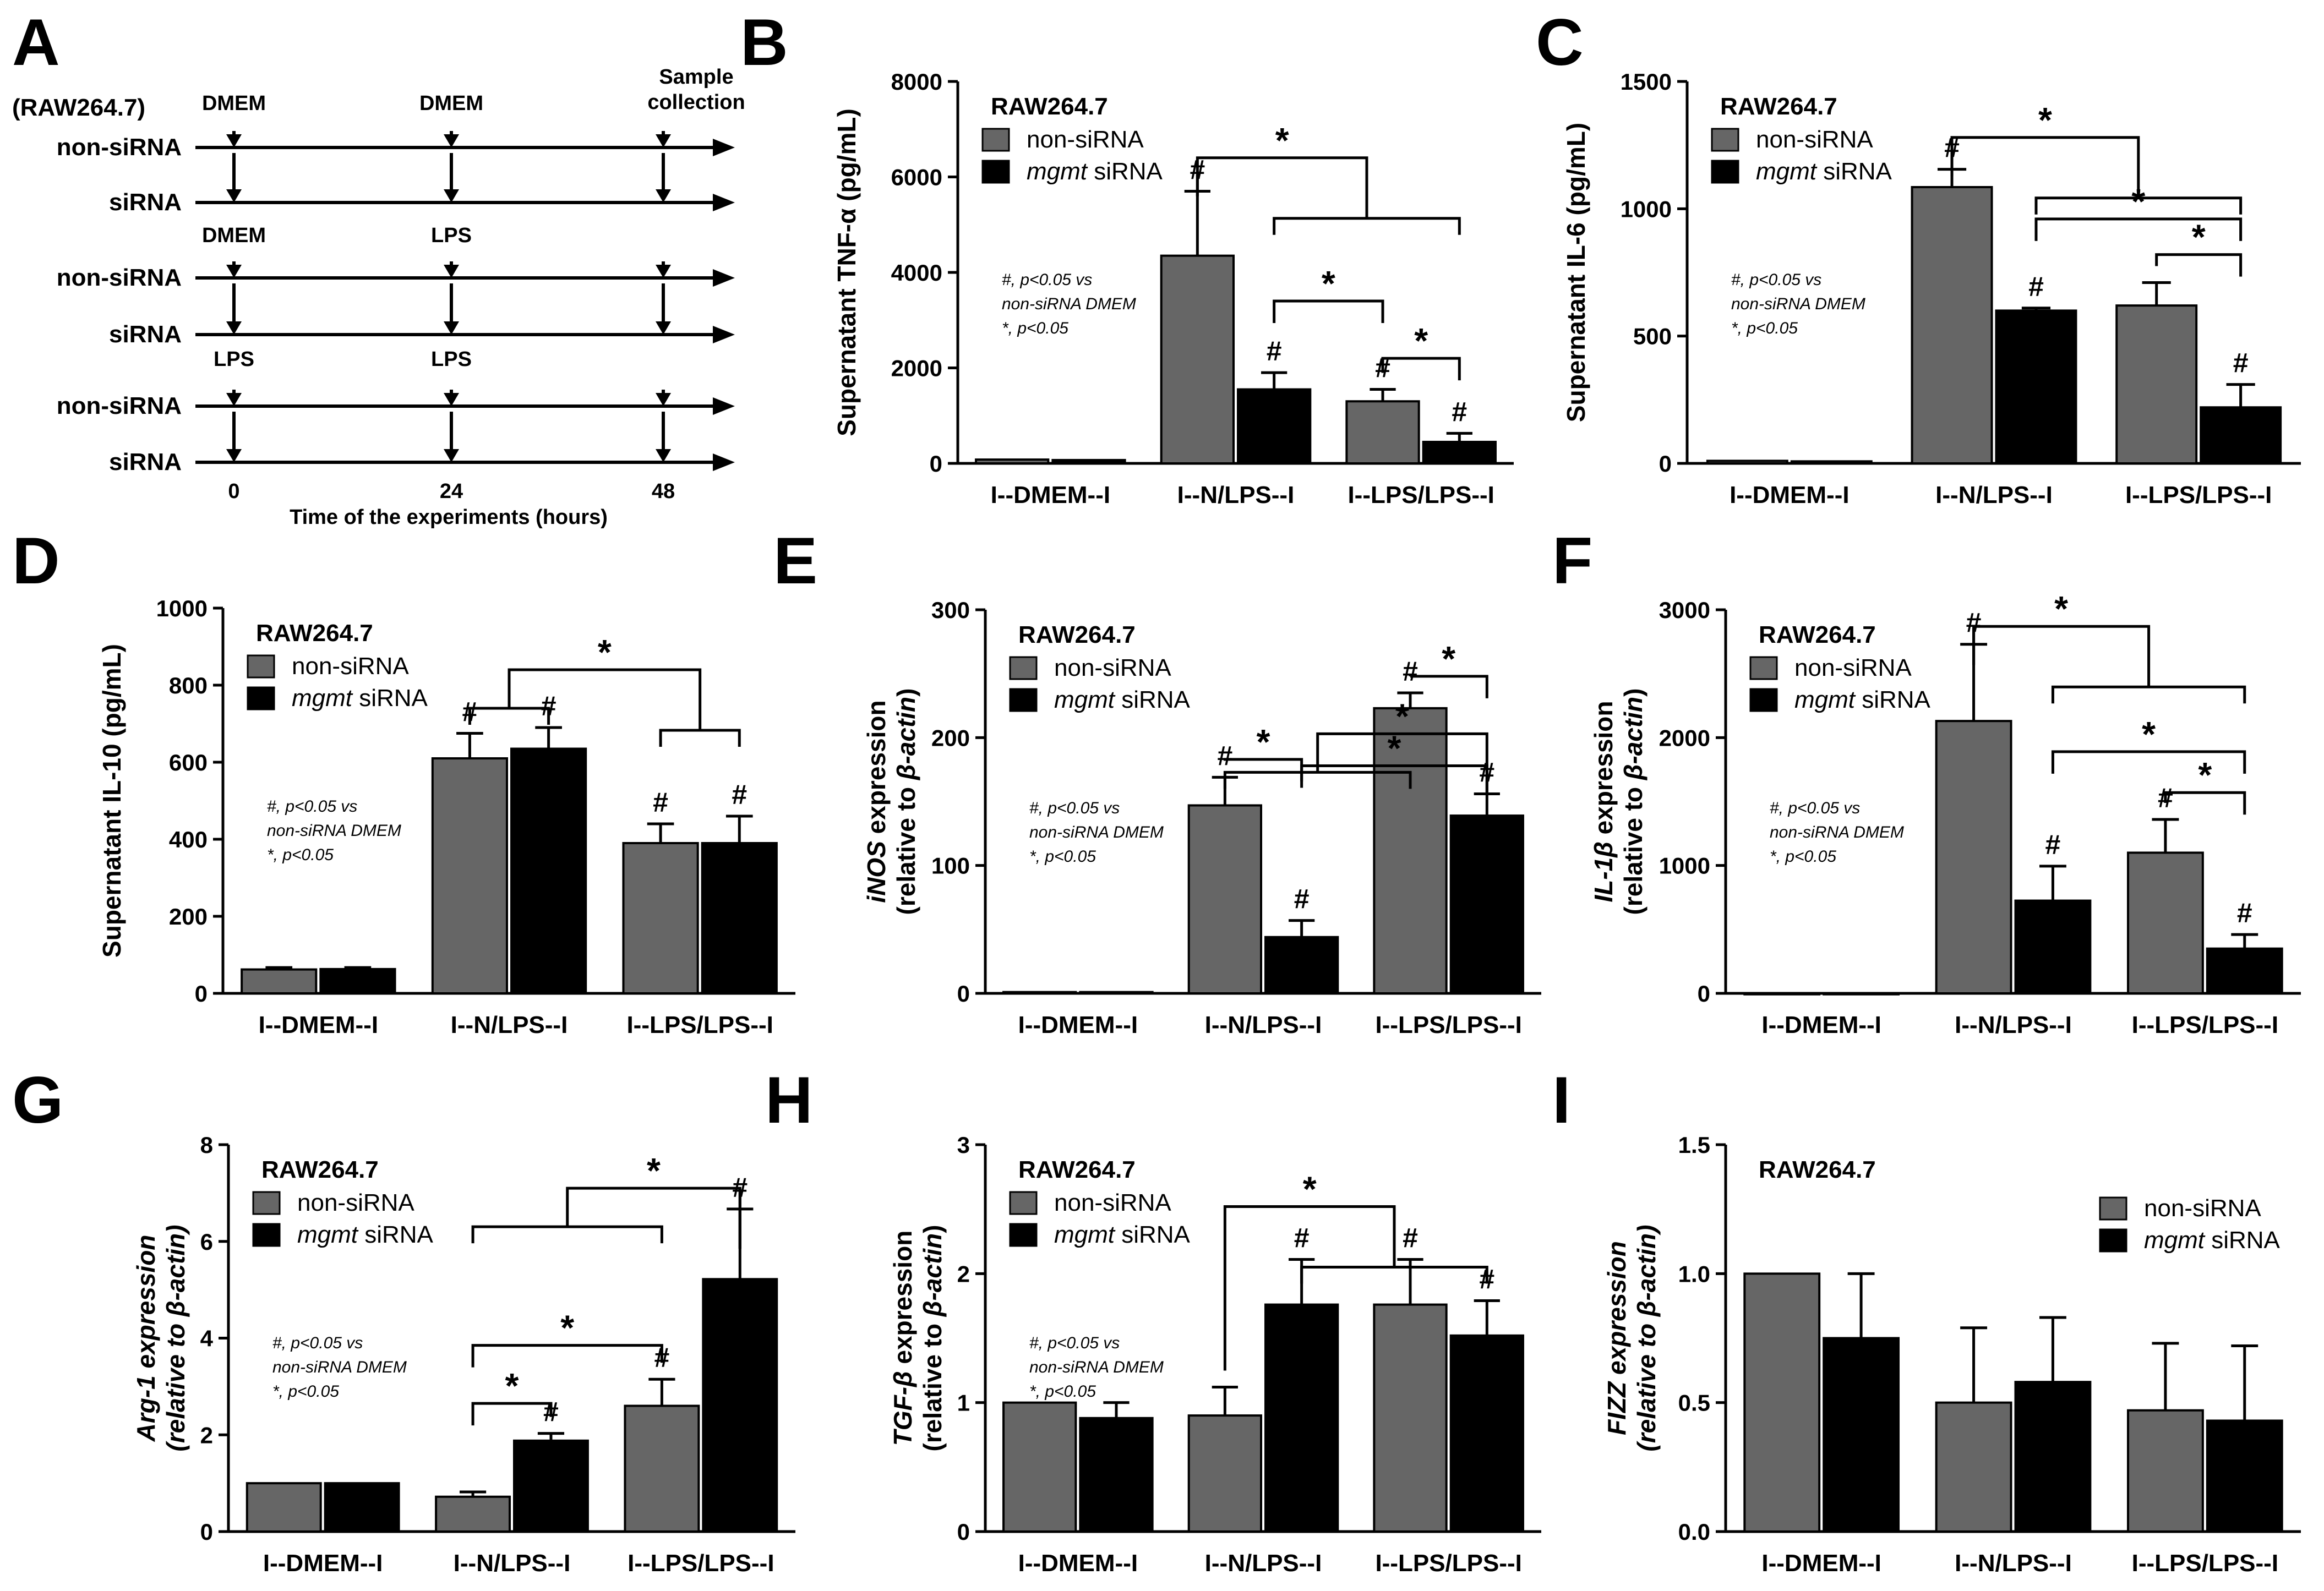  What do you see at coordinates (188, 762) in the screenshot?
I see `y-tick-label: 600` at bounding box center [188, 762].